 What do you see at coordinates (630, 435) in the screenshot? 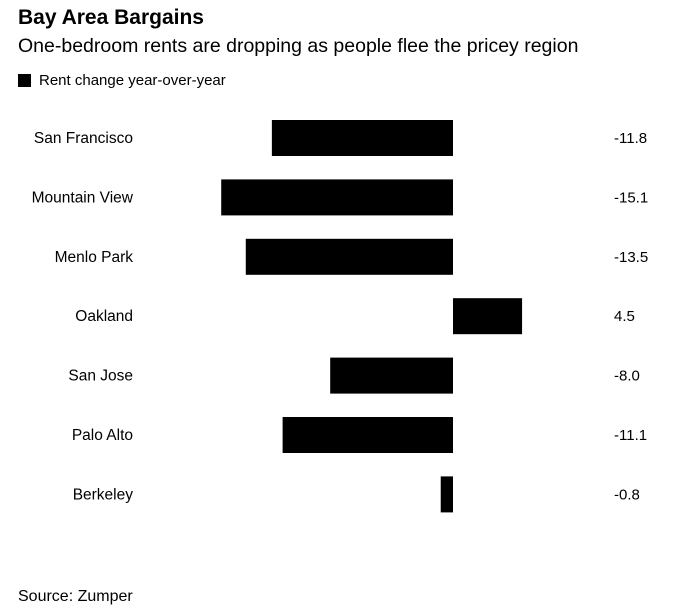
I see `value-label: -11.1` at bounding box center [630, 435].